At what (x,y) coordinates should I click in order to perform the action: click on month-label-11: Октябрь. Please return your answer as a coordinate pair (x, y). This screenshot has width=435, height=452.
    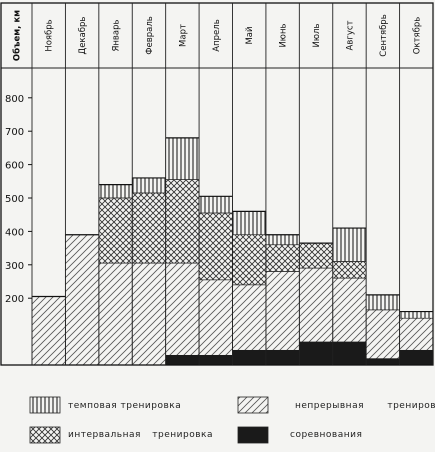
    Looking at the image, I should click on (417, 36).